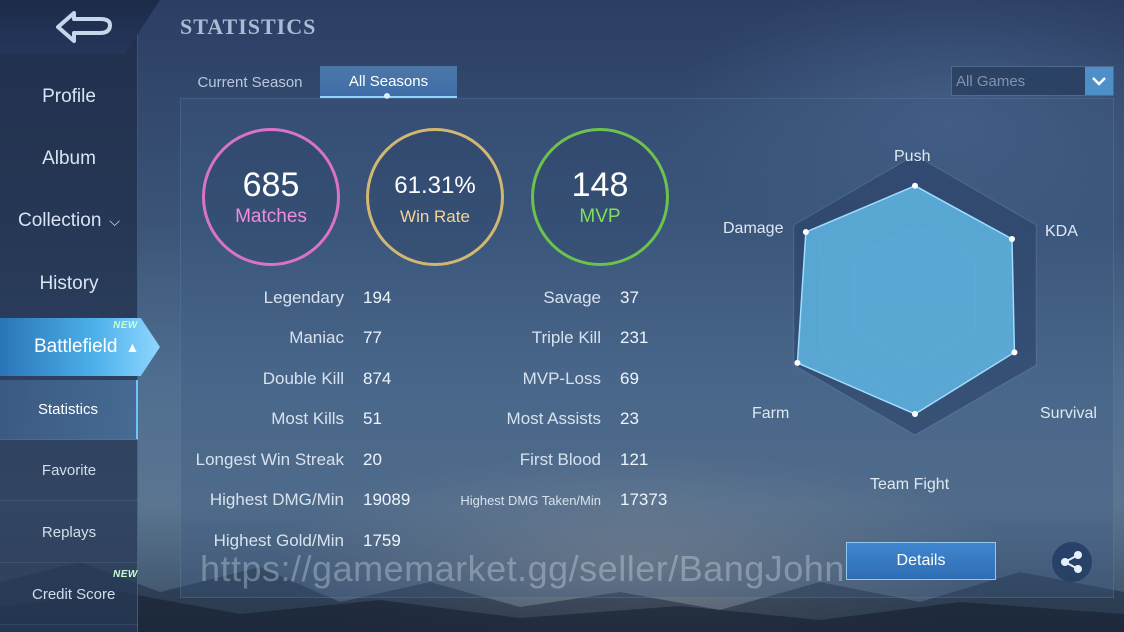 The image size is (1124, 632). Describe the element at coordinates (600, 216) in the screenshot. I see `mvp-label: MVP` at that location.